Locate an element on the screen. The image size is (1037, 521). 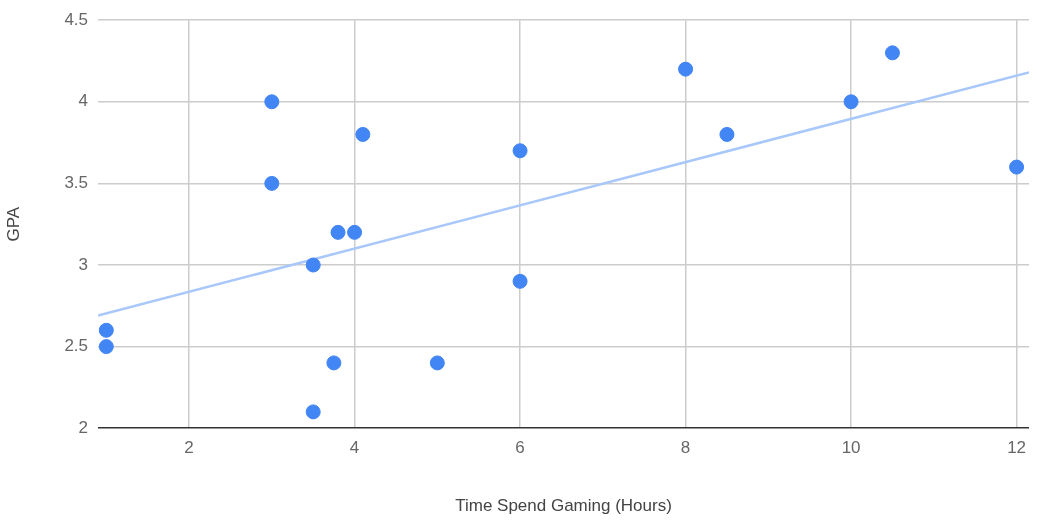
x-tick-label: 12 is located at coordinates (1017, 448).